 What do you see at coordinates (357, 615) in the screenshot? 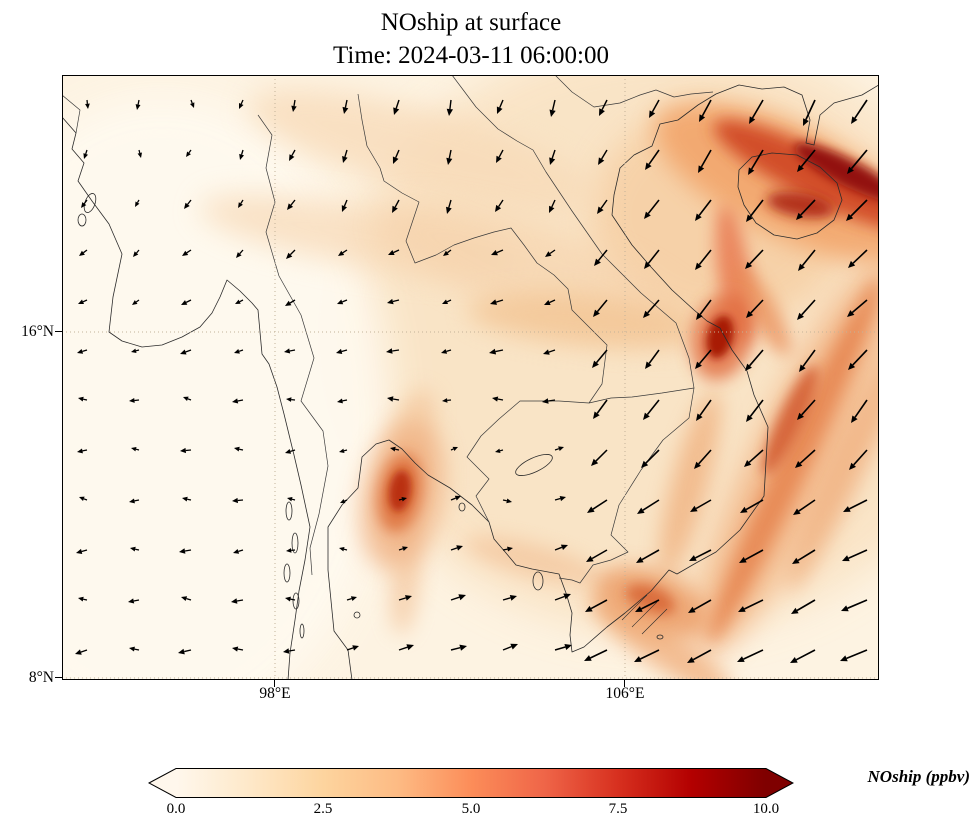
I see `island-samui` at bounding box center [357, 615].